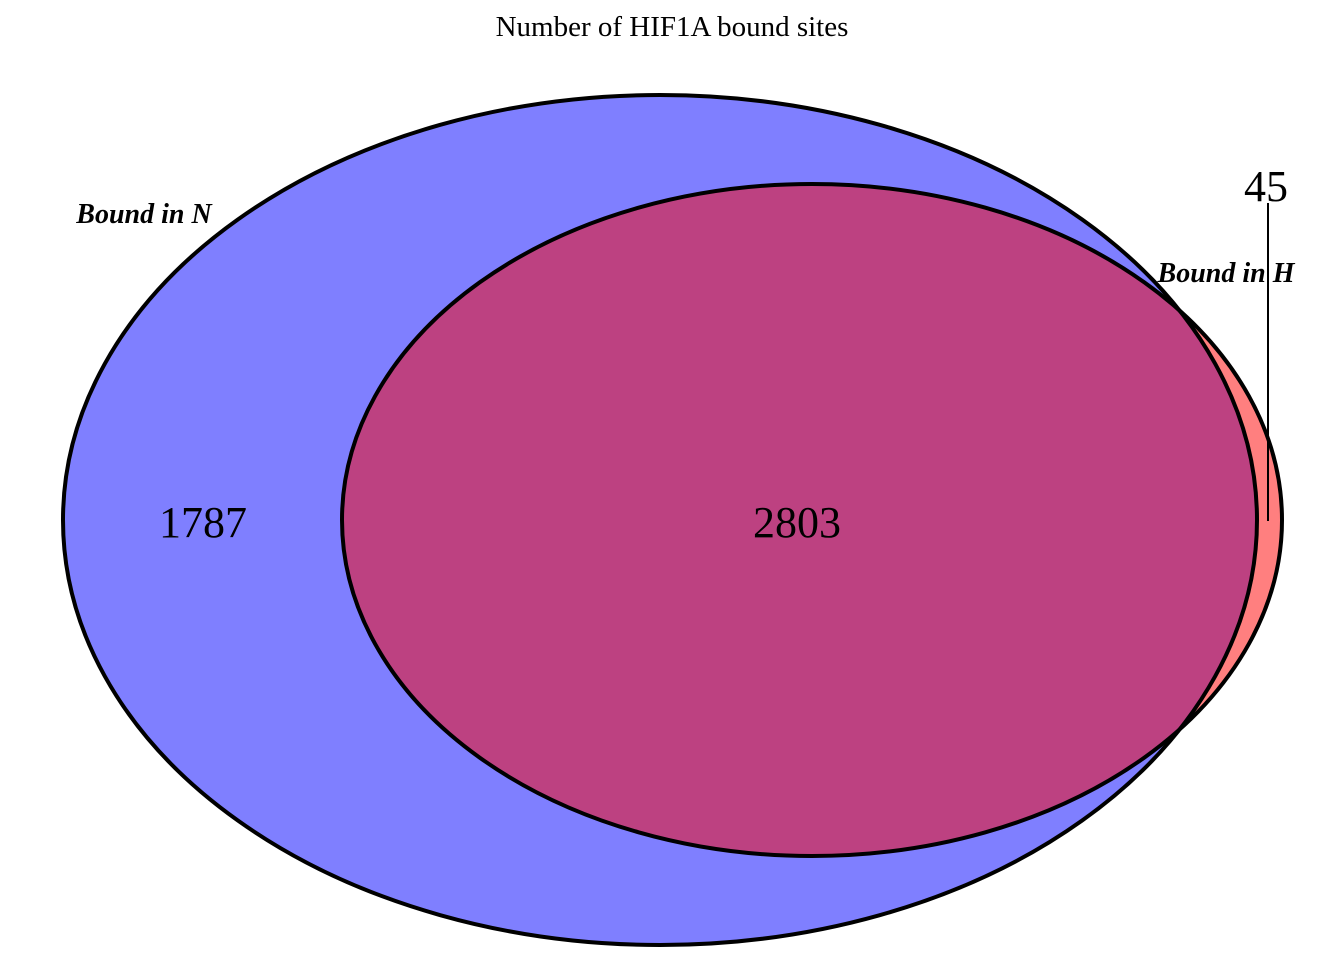  I want to click on diagram-title: Number of HIF1A bound sites, so click(672, 27).